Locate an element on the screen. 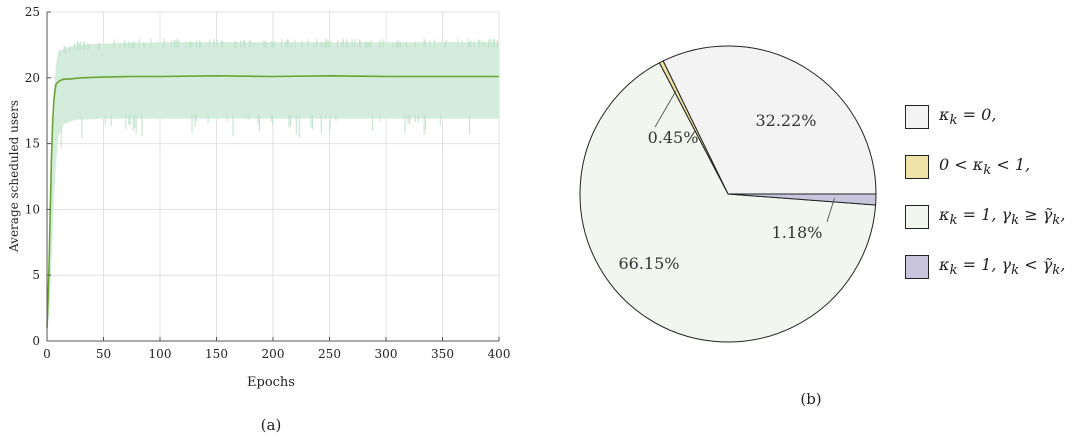 This screenshot has width=1083, height=446. x-tick-label: 350 is located at coordinates (442, 354).